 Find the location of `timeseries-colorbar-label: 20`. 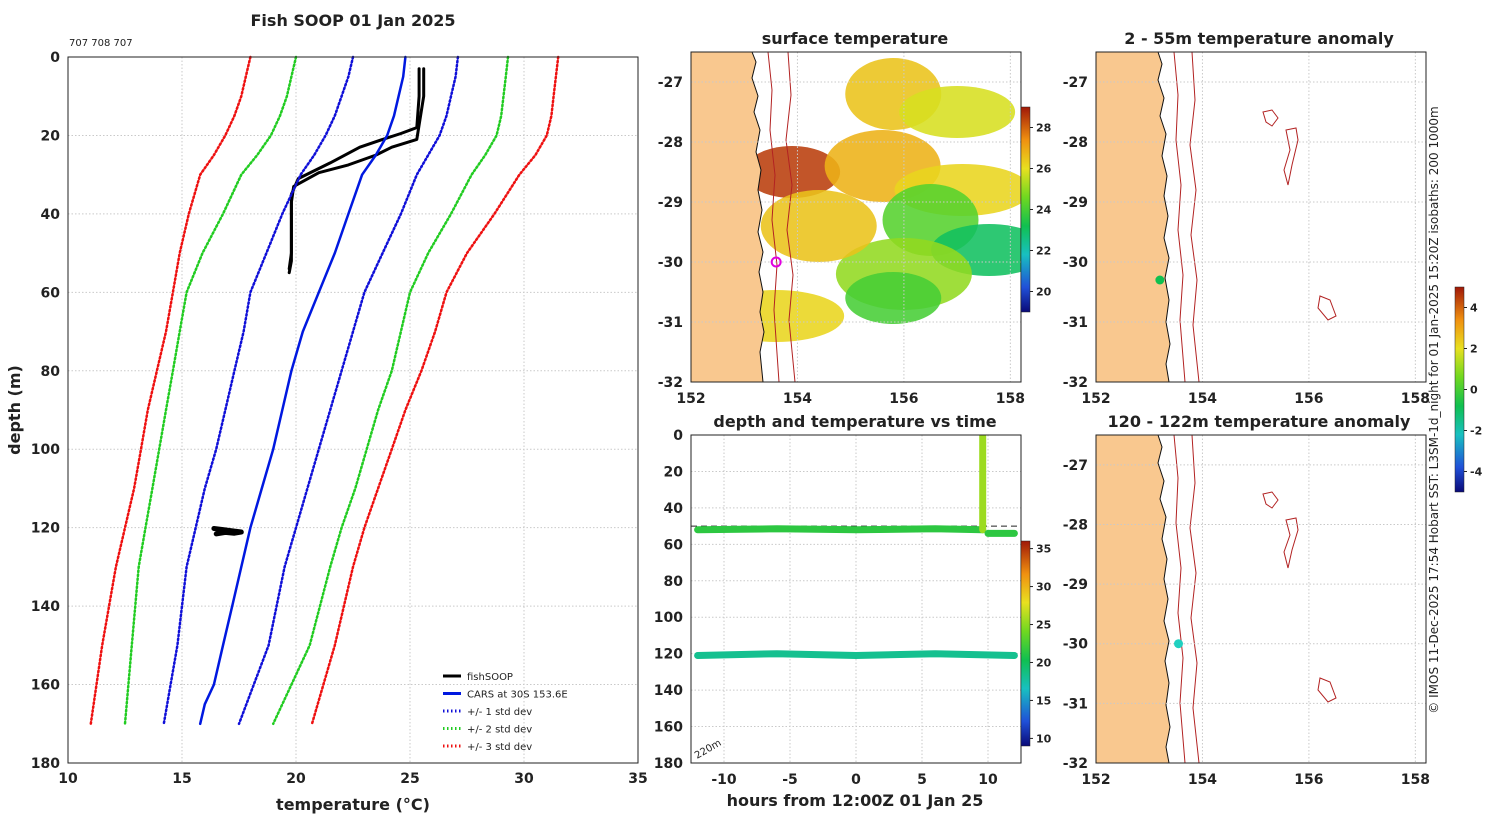

timeseries-colorbar-label: 20 is located at coordinates (1044, 662).